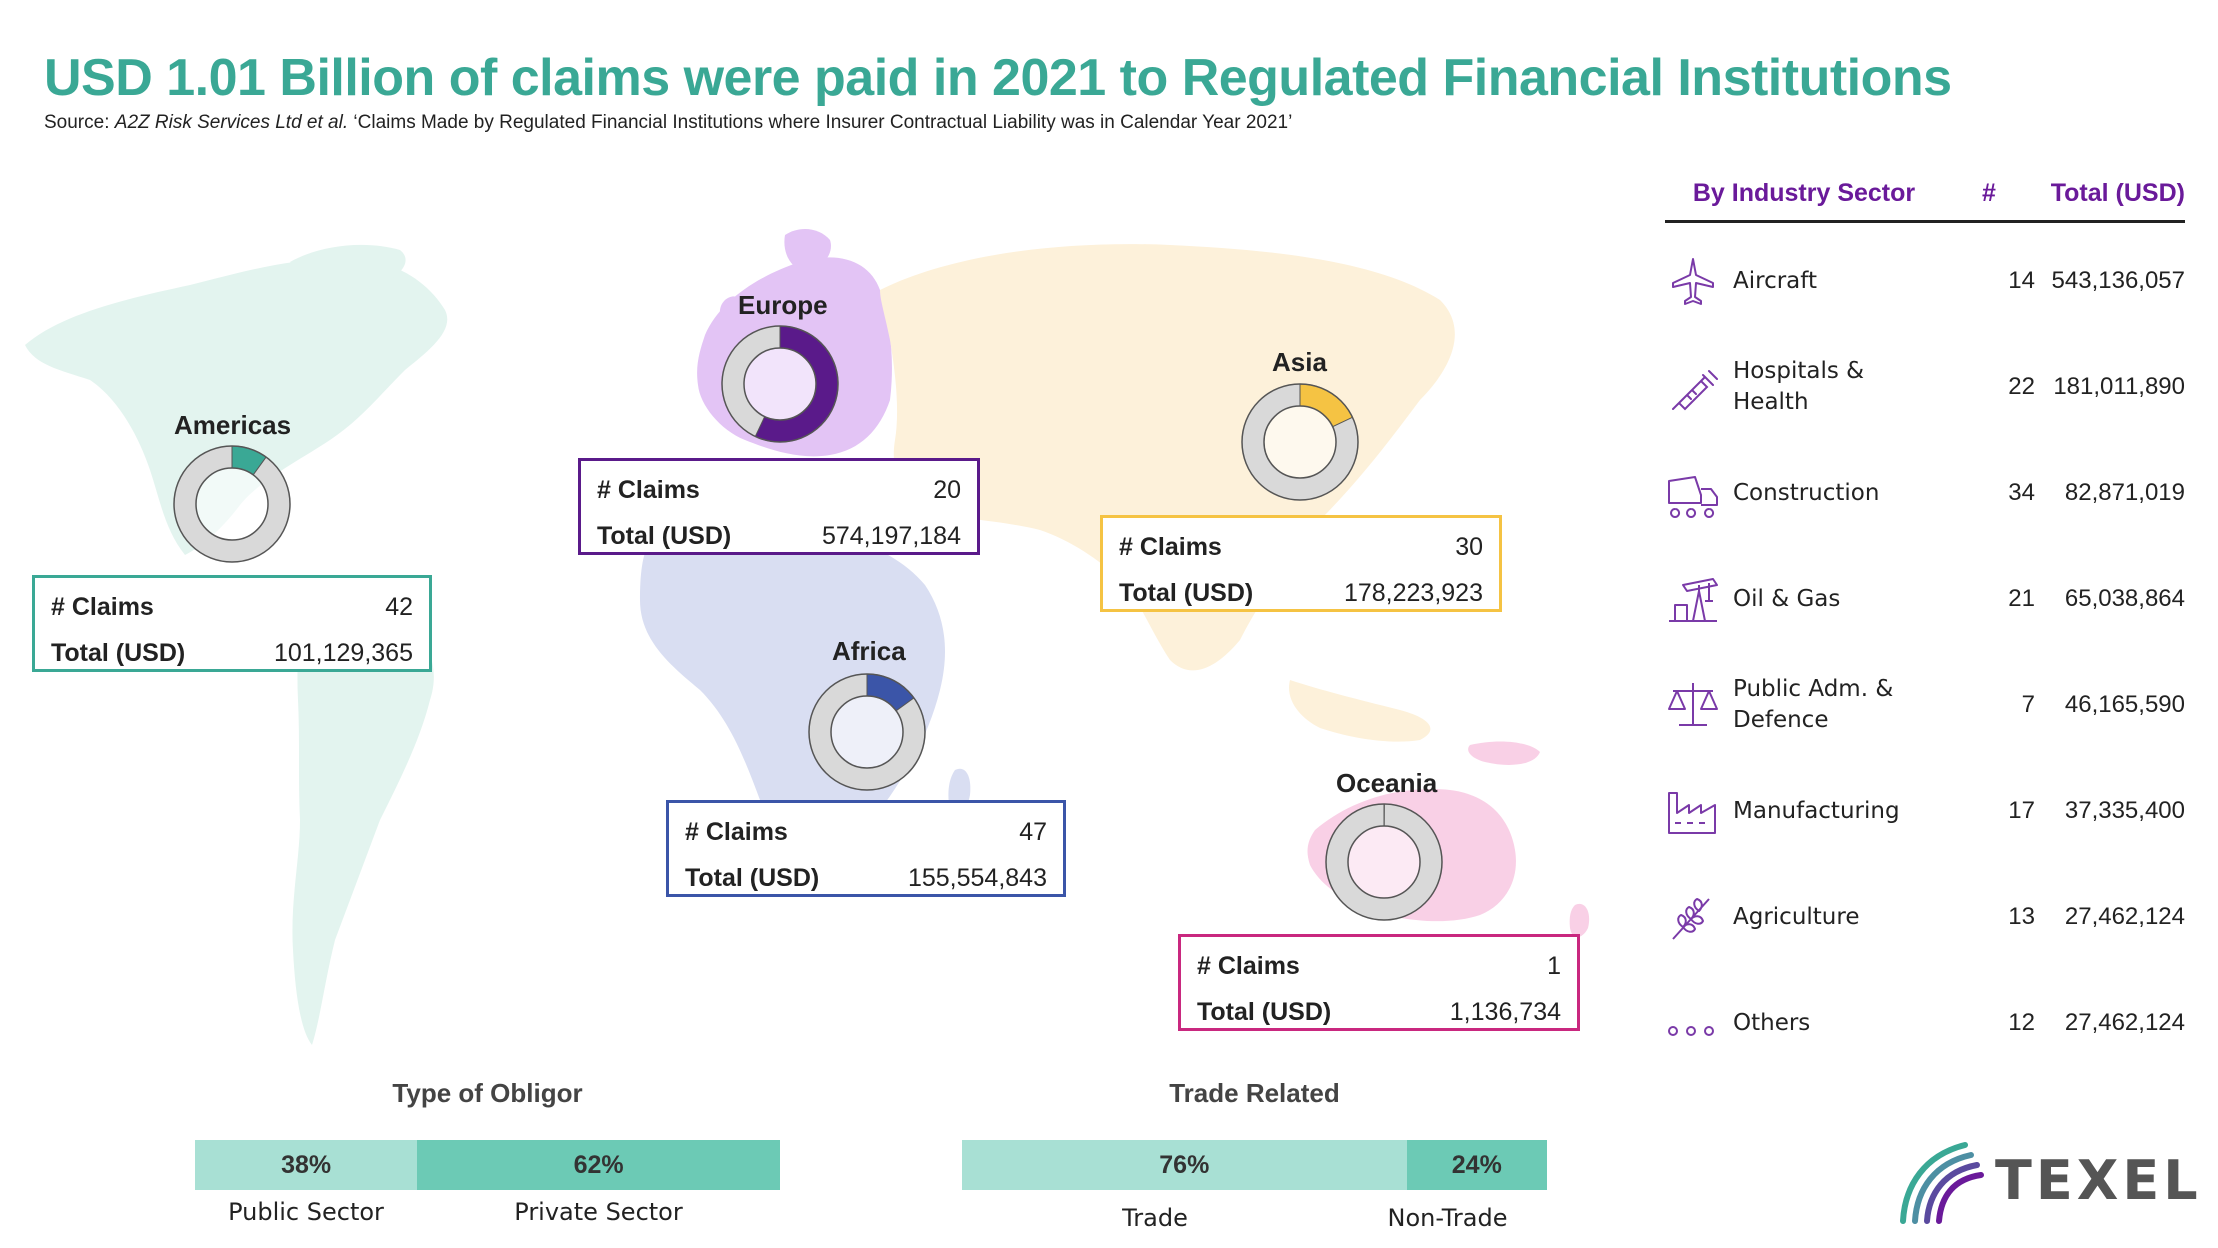 This screenshot has width=2218, height=1248. Describe the element at coordinates (1942, 1183) in the screenshot. I see `texel-logo-mark` at that location.